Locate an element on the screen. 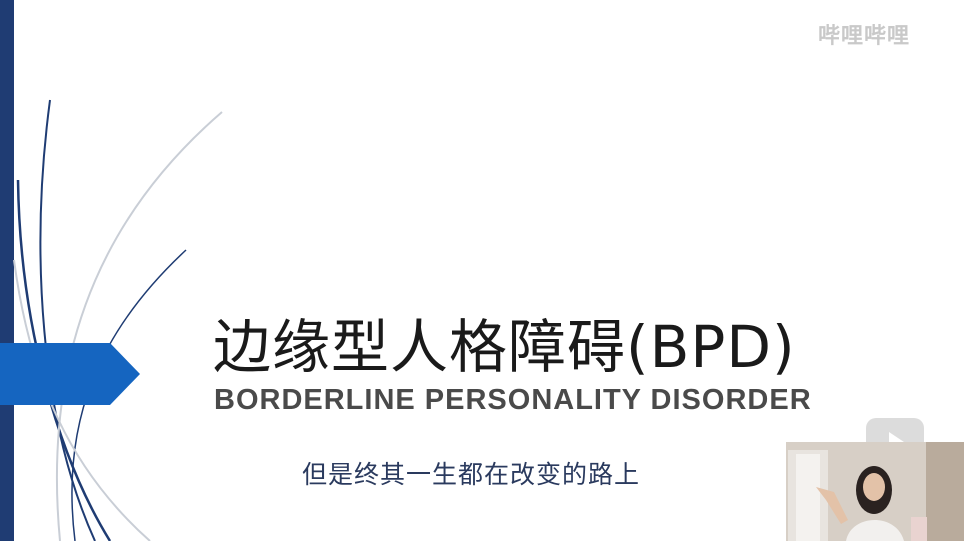  picture-in-picture-video is located at coordinates (875, 491).